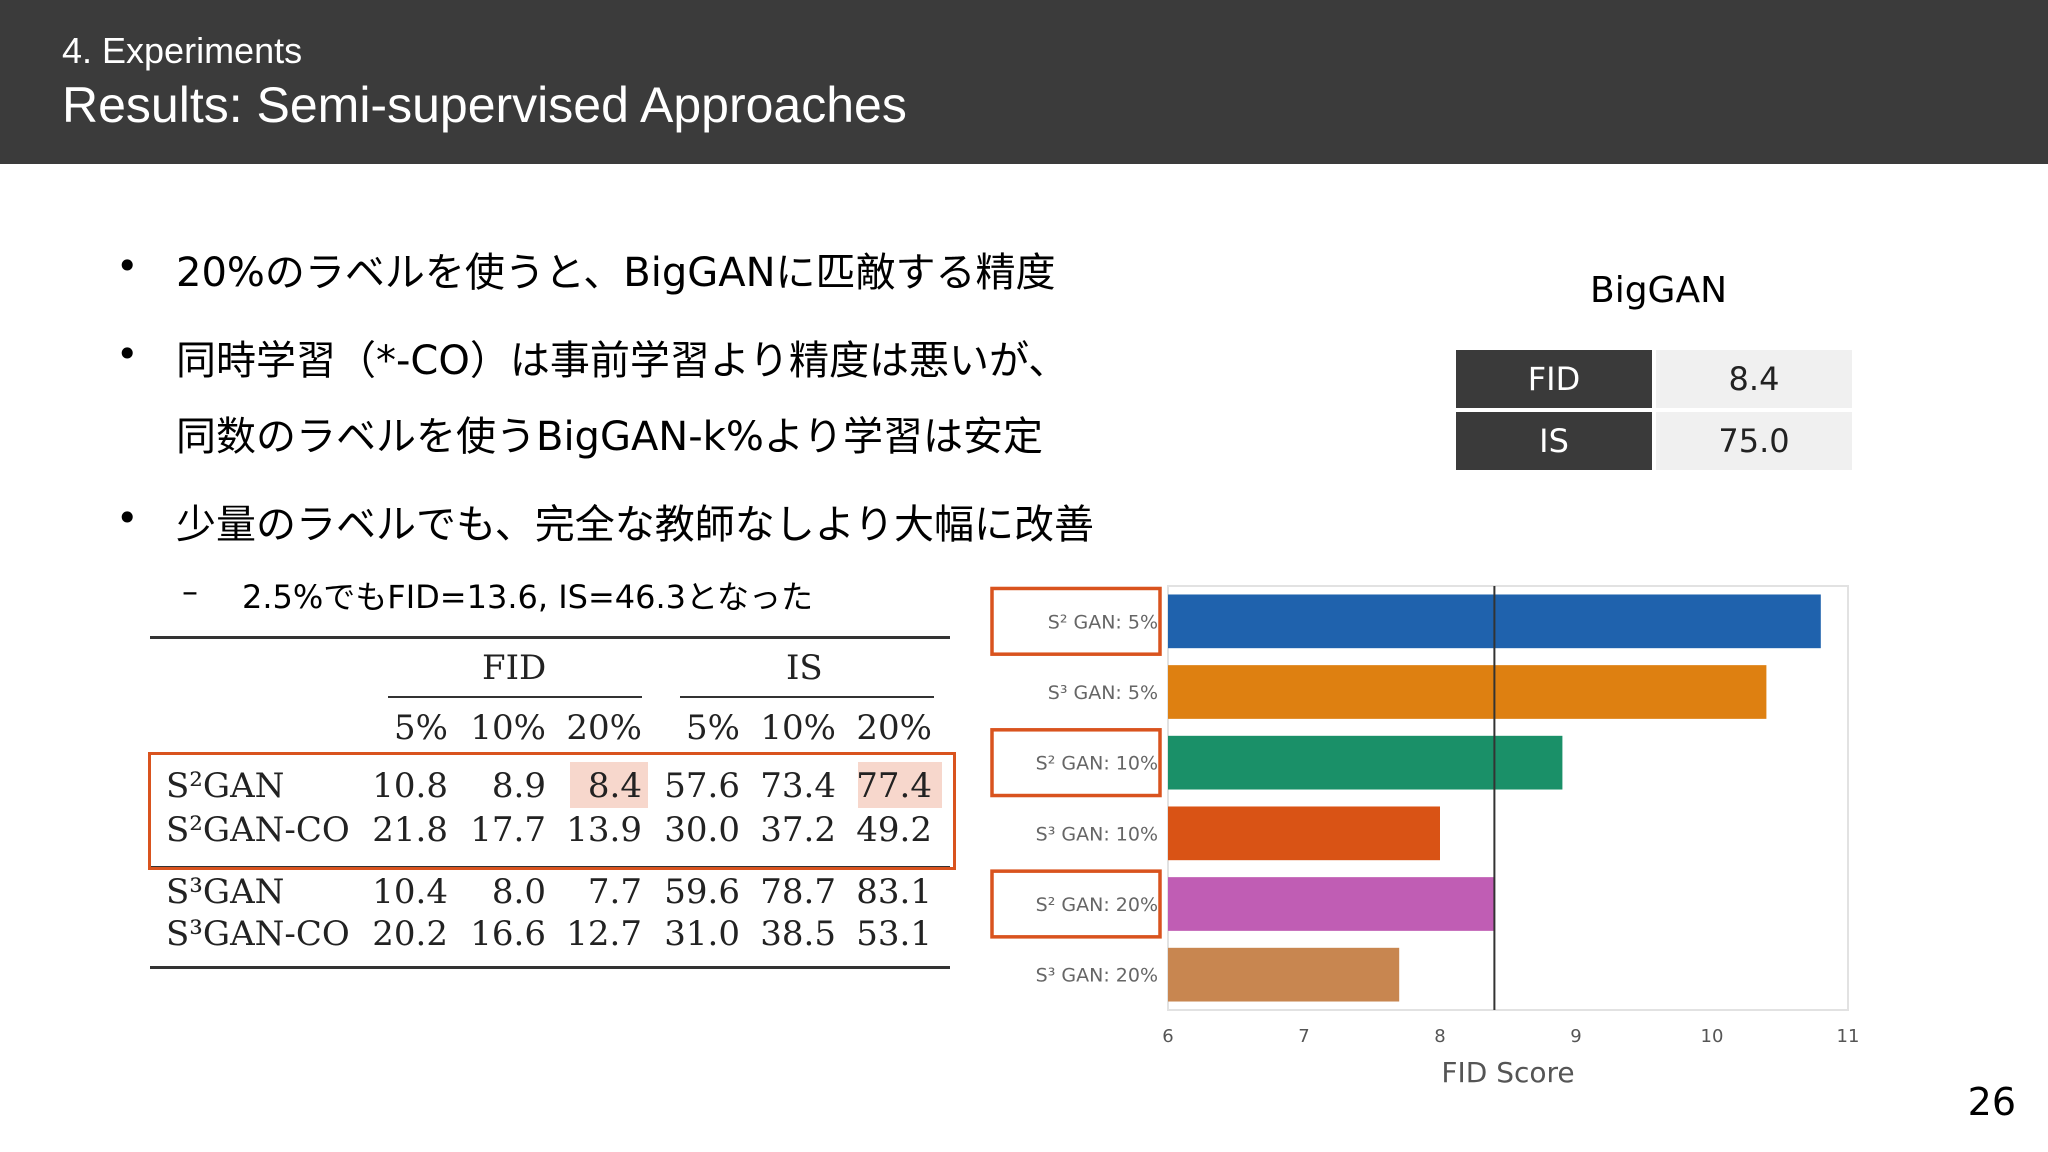  What do you see at coordinates (225, 786) in the screenshot?
I see `table-row-name: S²GAN` at bounding box center [225, 786].